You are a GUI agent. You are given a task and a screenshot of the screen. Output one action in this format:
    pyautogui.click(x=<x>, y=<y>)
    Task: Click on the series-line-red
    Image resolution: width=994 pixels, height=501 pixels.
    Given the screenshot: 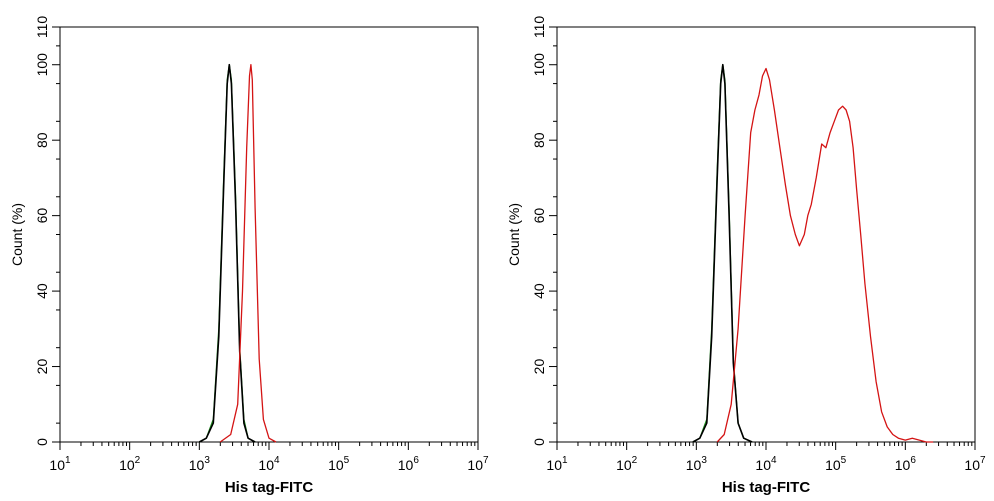 What is the action you would take?
    pyautogui.click(x=248, y=253)
    